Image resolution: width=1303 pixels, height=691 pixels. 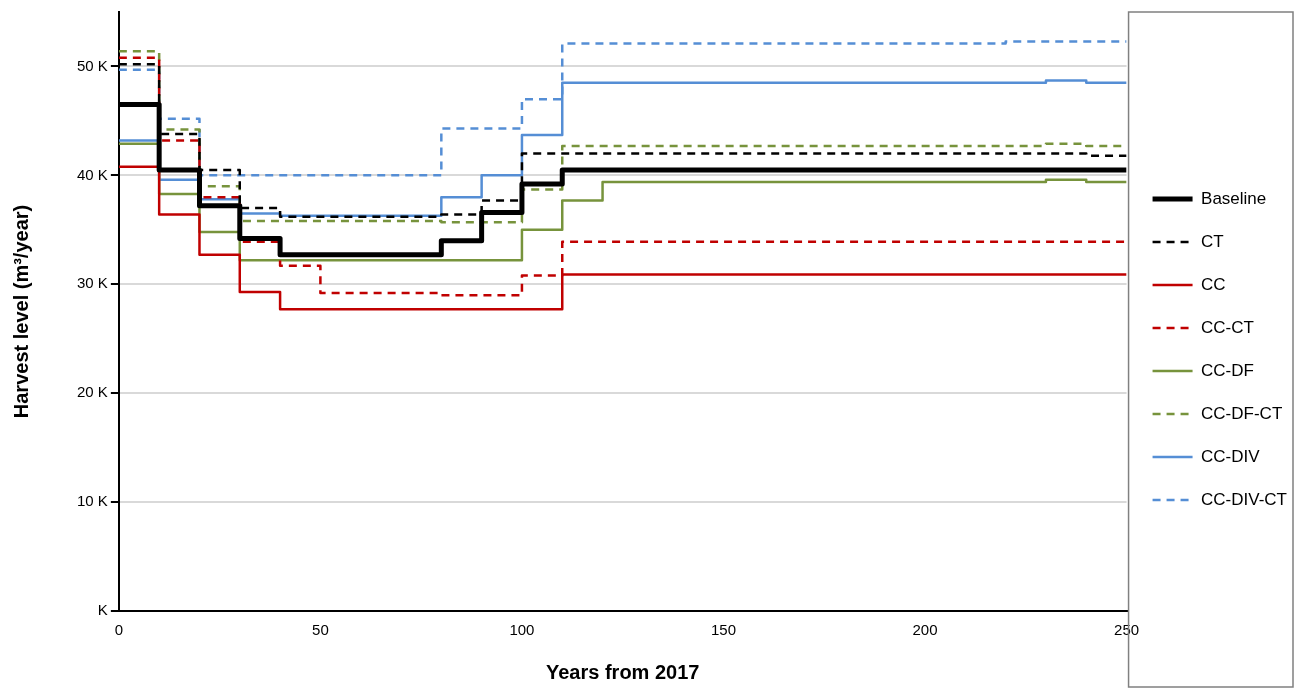 I want to click on legend-label: Baseline, so click(x=1234, y=198).